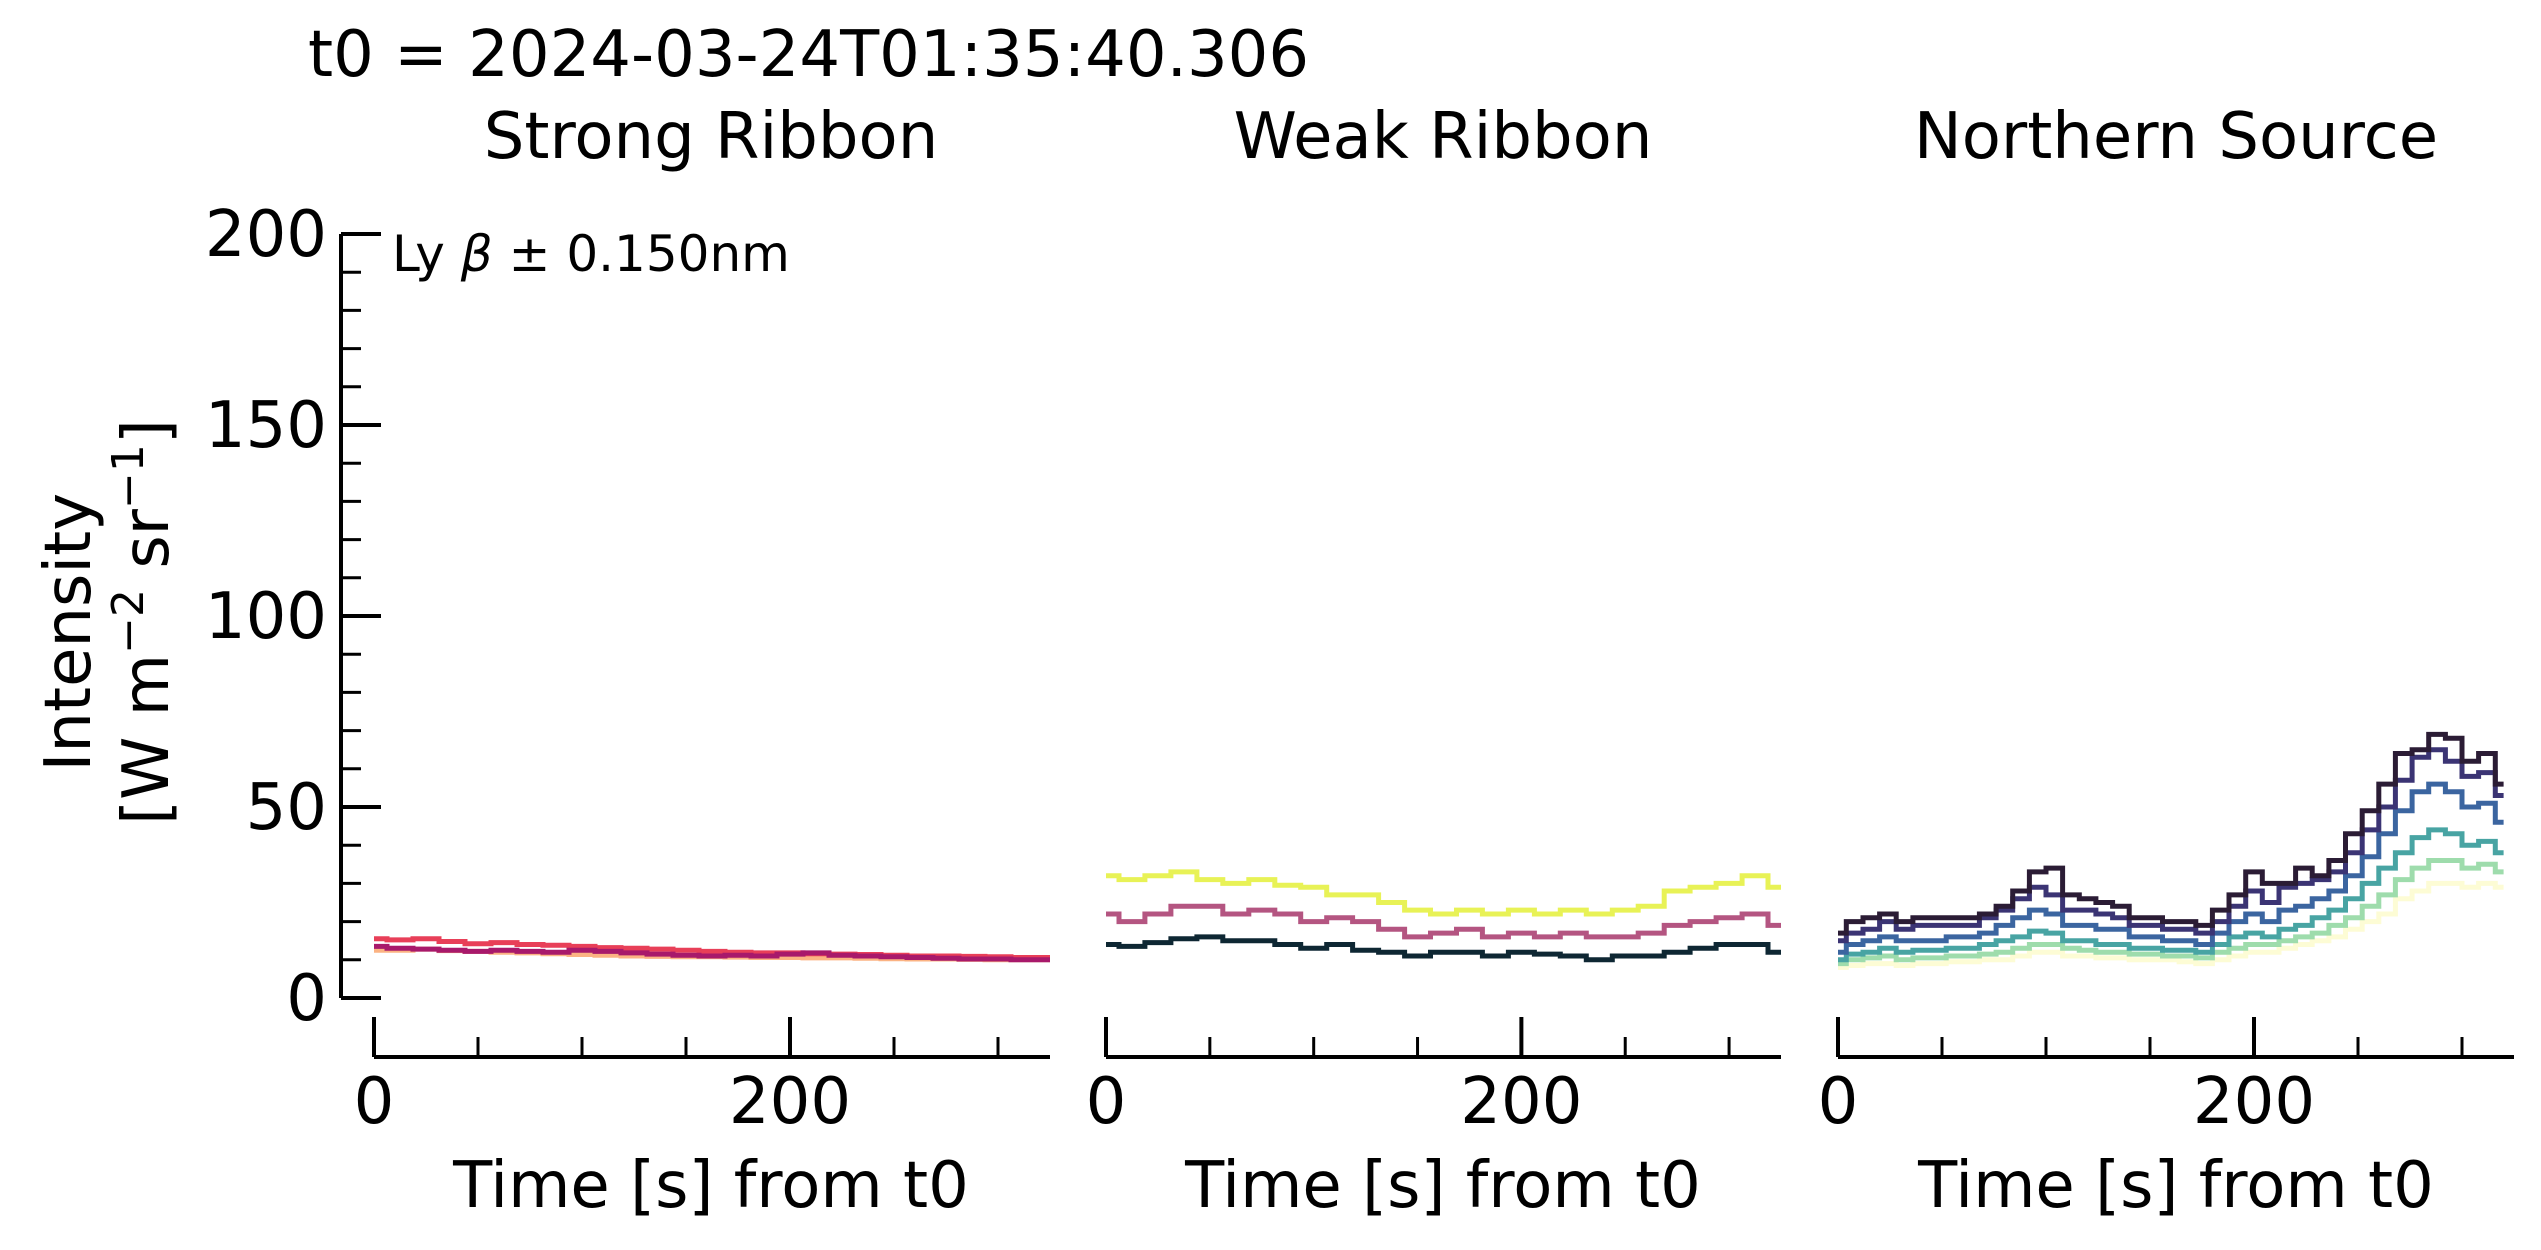  I want to click on panel-title: Northern Source, so click(2176, 137).